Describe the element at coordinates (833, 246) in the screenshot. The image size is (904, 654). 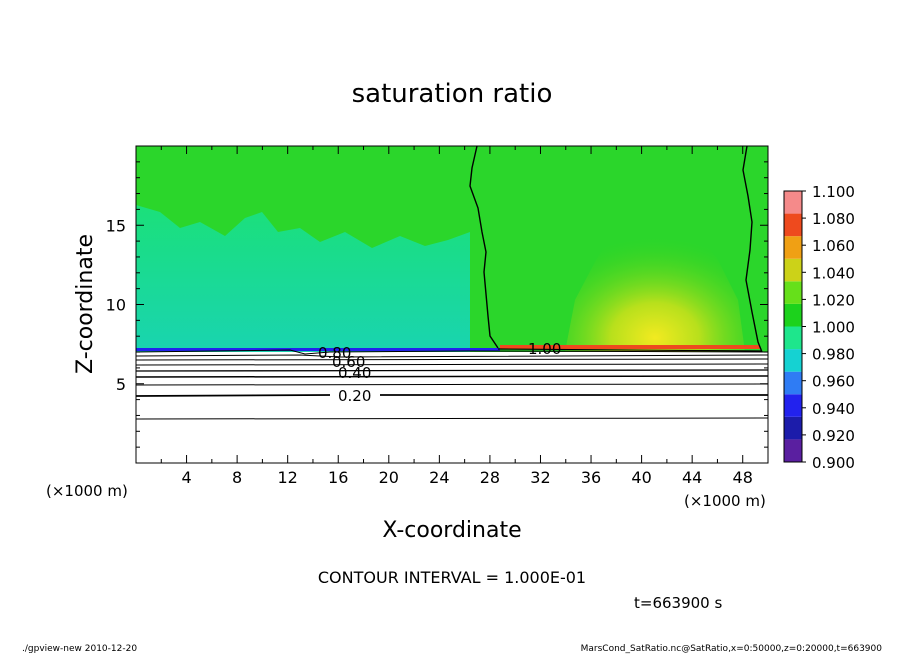
I see `colorbar-label: 1.060` at that location.